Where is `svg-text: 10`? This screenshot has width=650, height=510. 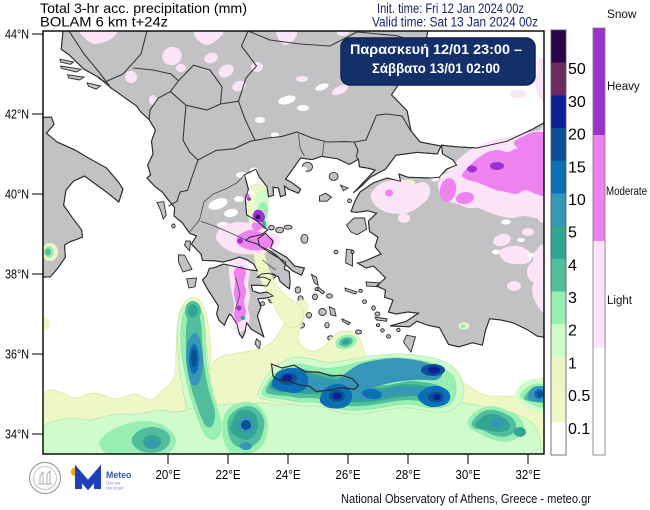 svg-text: 10 is located at coordinates (577, 200).